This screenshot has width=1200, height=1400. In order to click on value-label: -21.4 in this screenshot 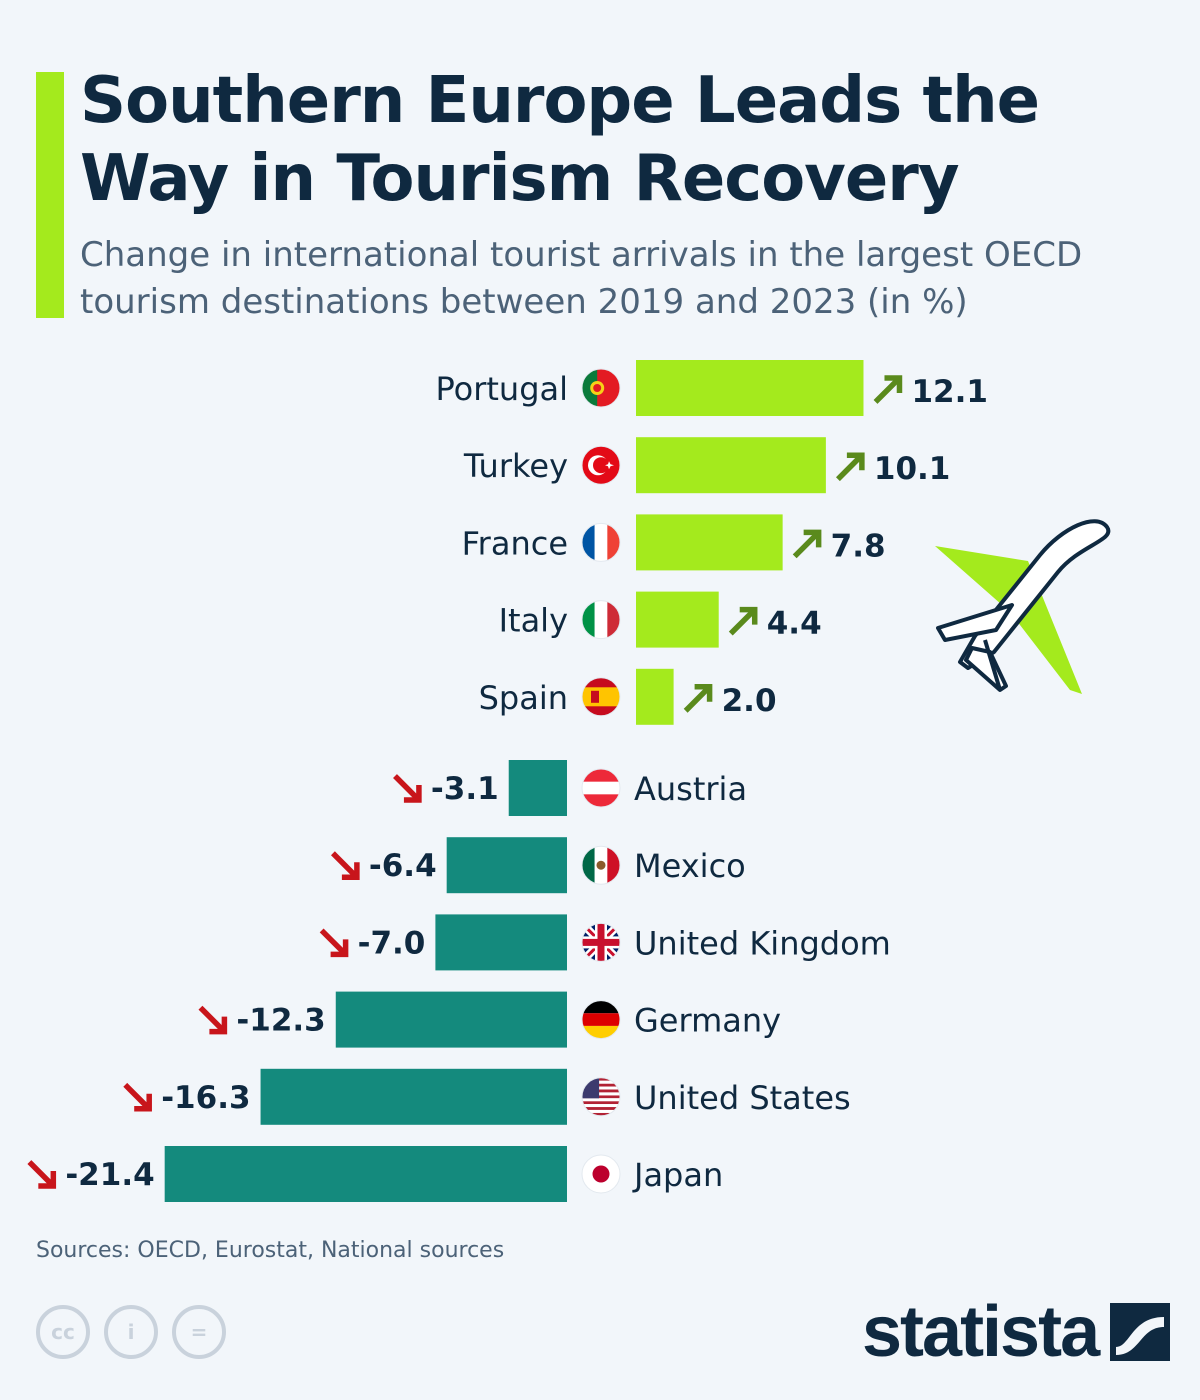, I will do `click(109, 1175)`.